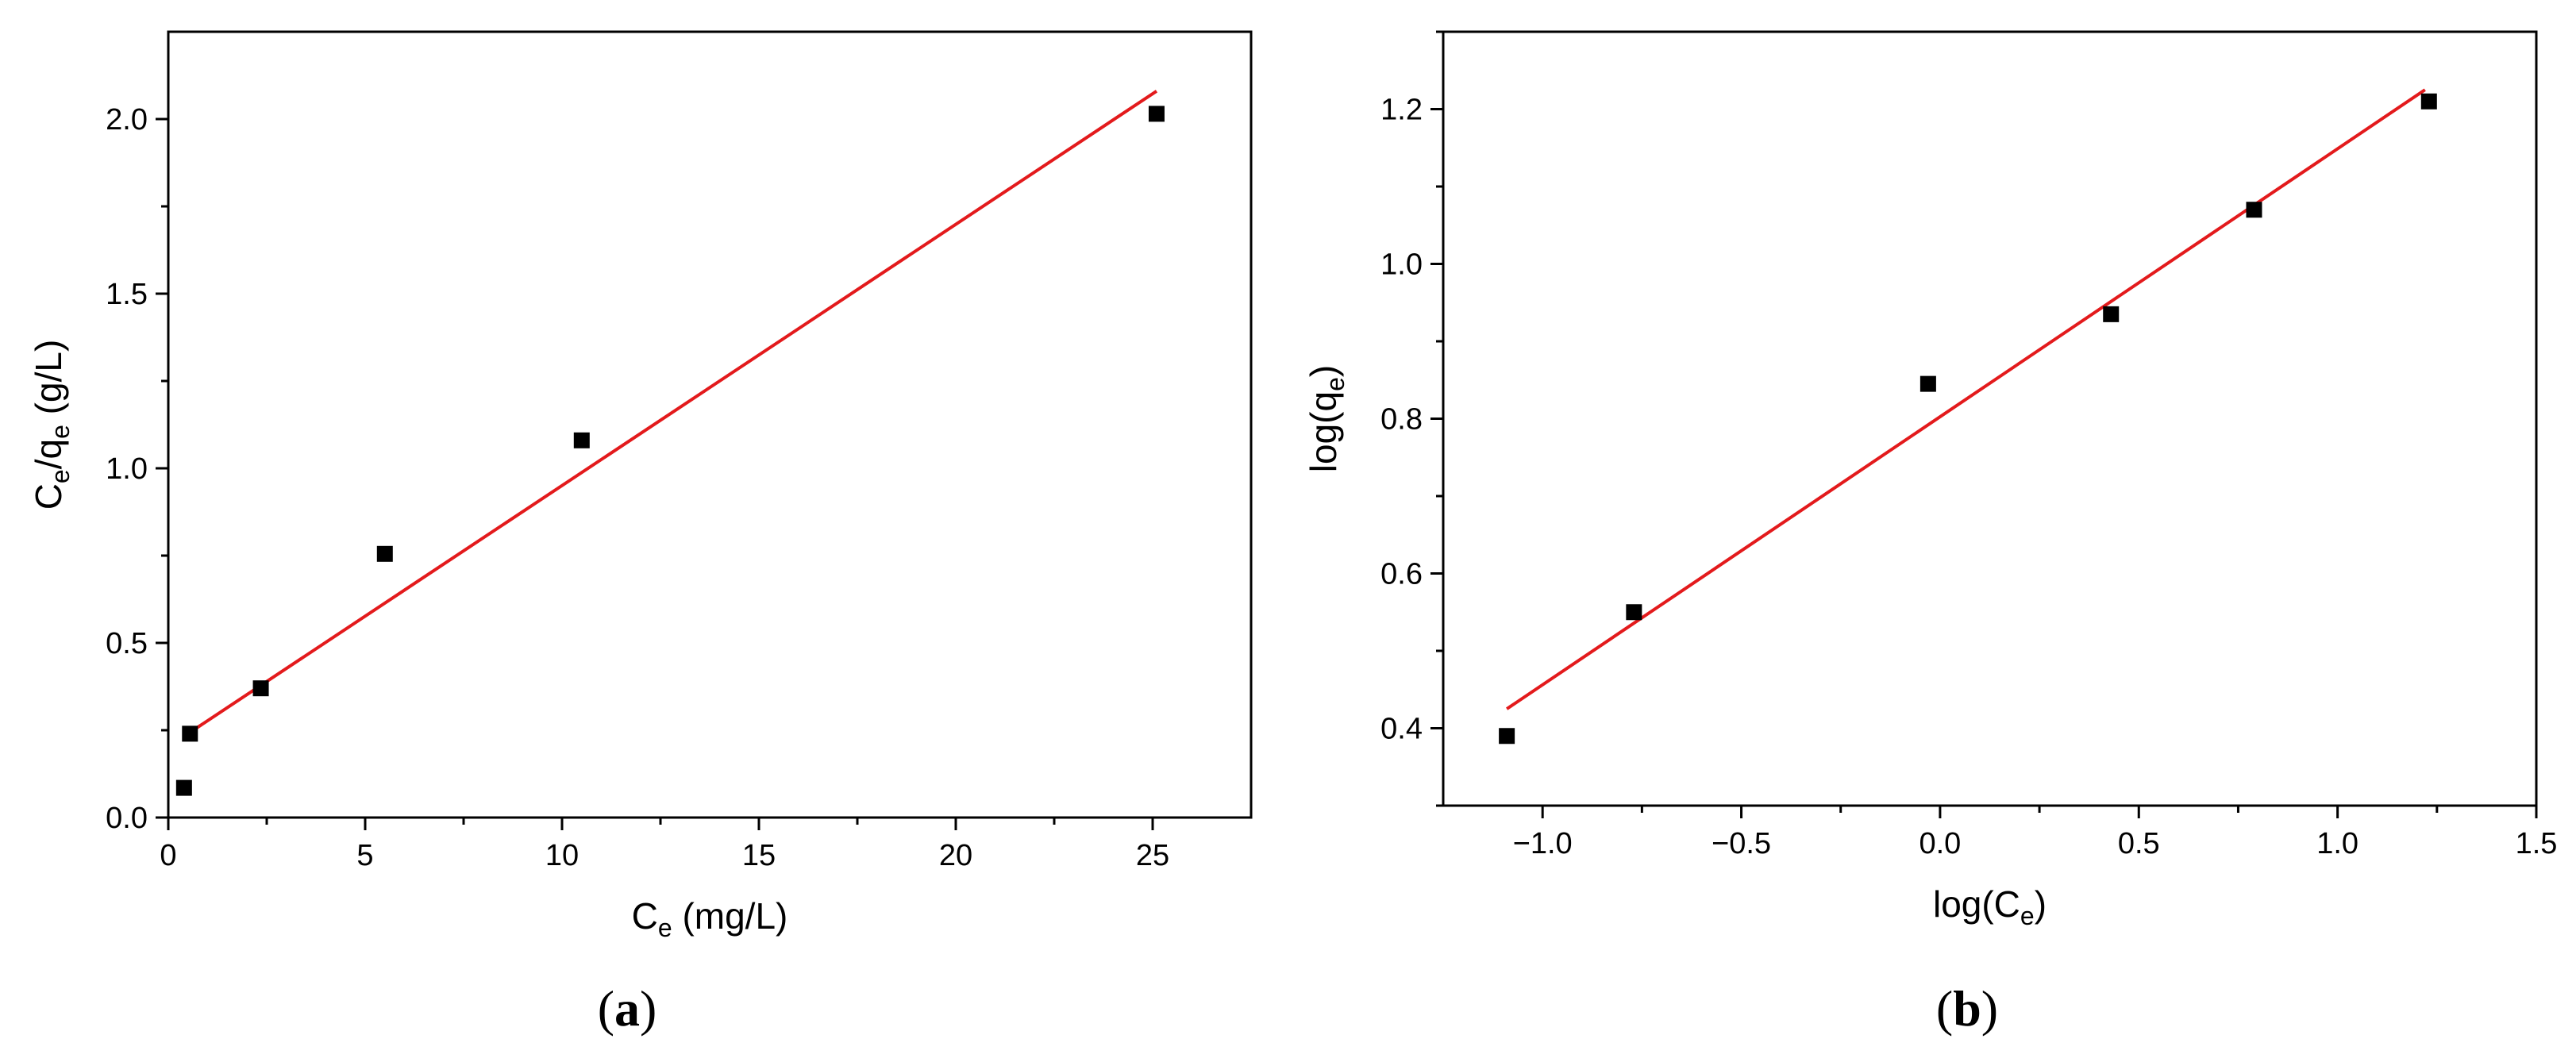 Image resolution: width=2576 pixels, height=1062 pixels. Describe the element at coordinates (1401, 729) in the screenshot. I see `y-tick-label: 0.4` at that location.